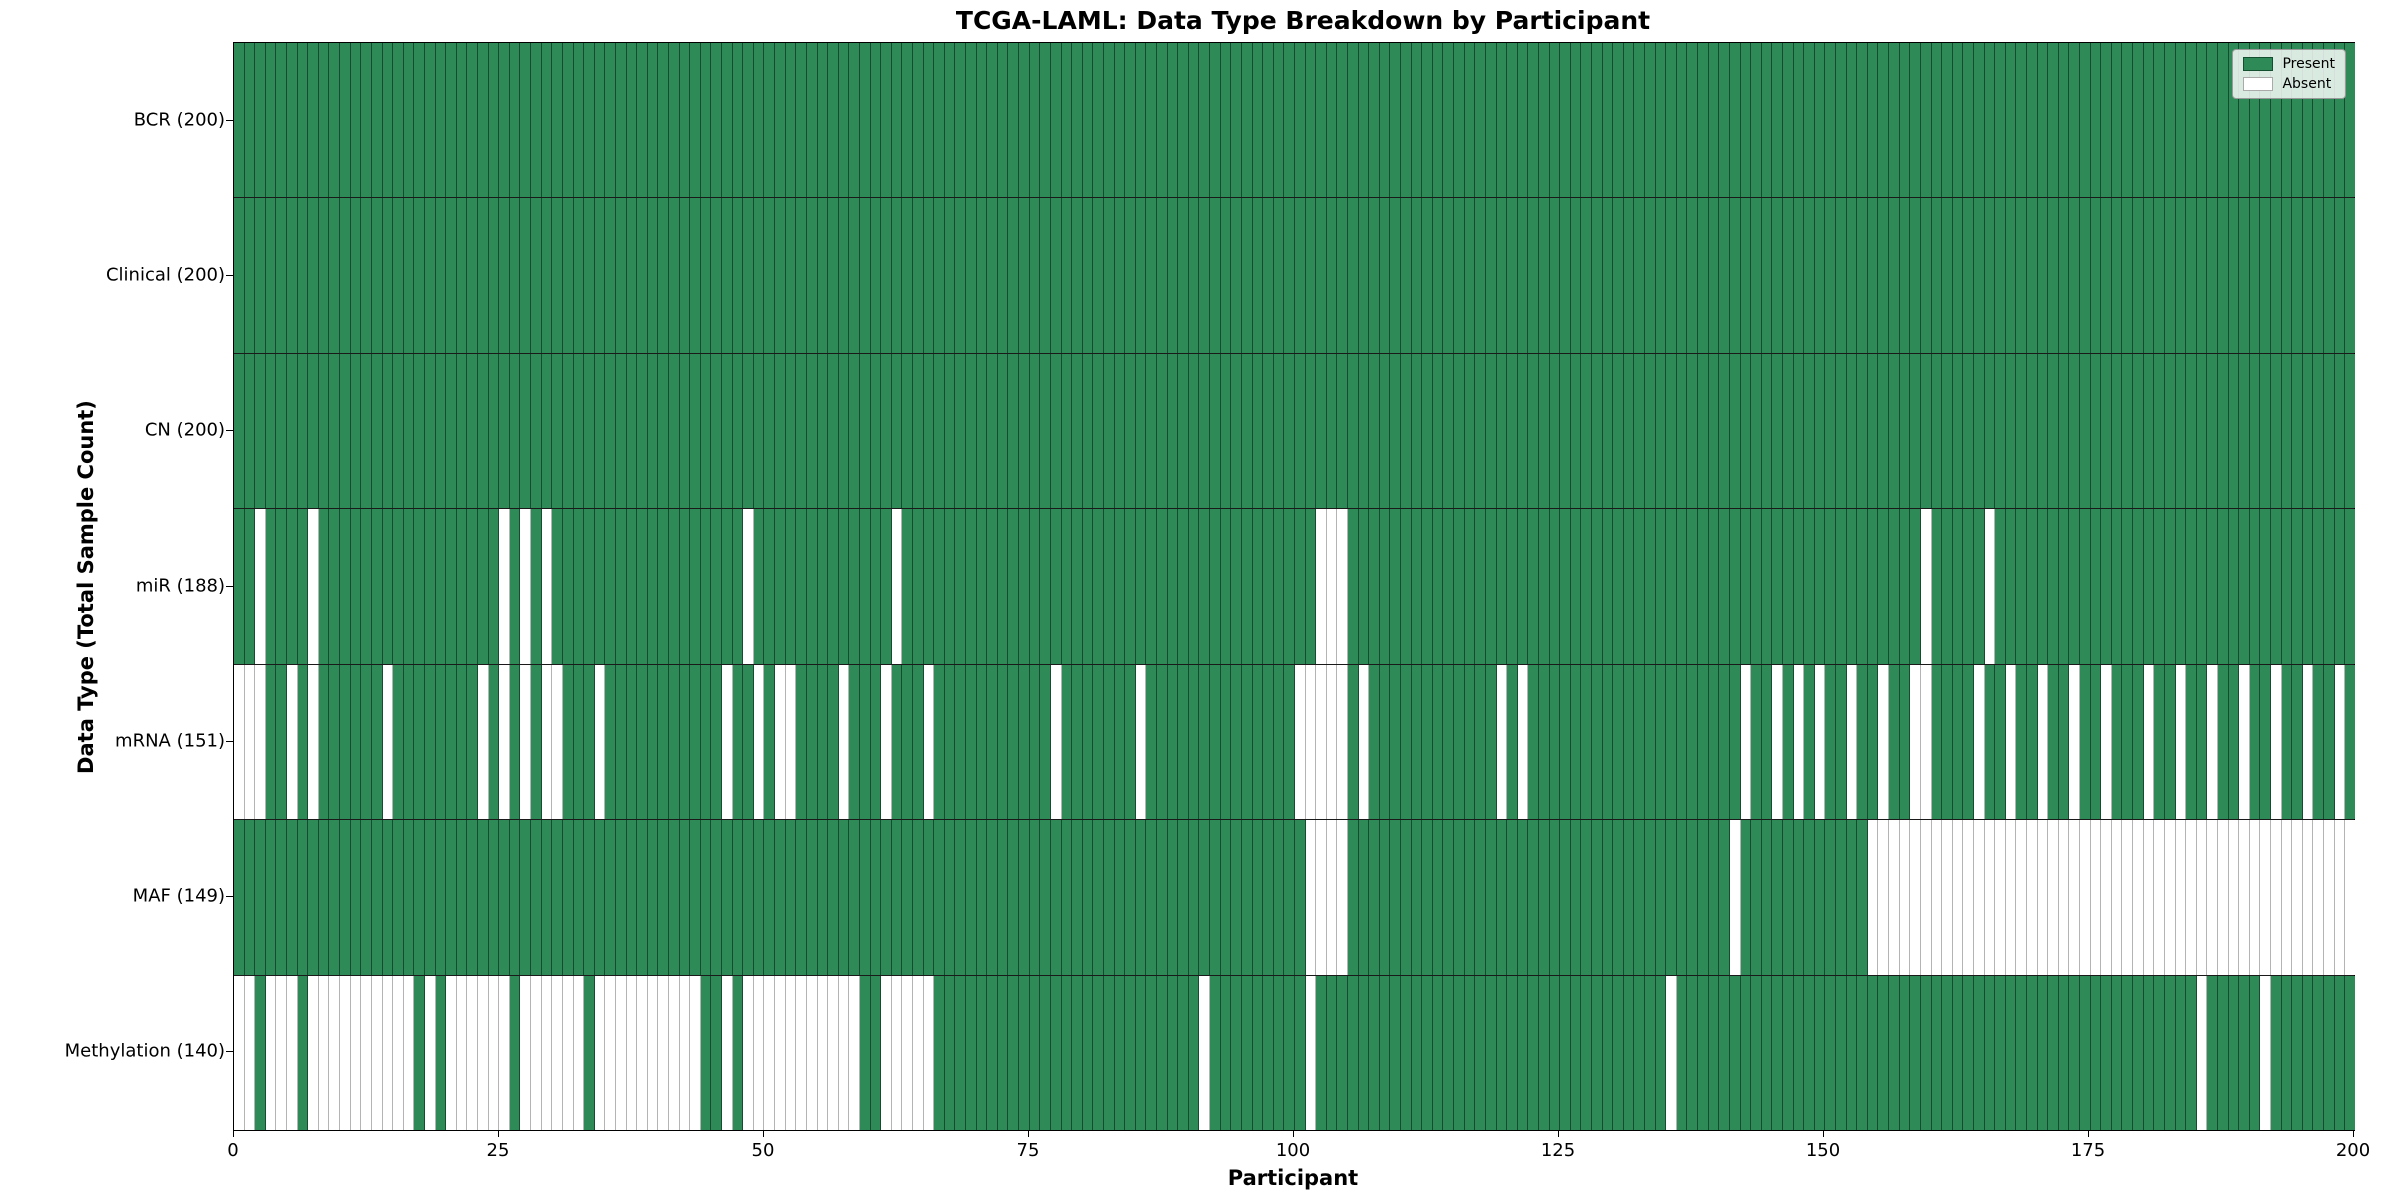  Describe the element at coordinates (229, 1052) in the screenshot. I see `y-tick-mark` at that location.